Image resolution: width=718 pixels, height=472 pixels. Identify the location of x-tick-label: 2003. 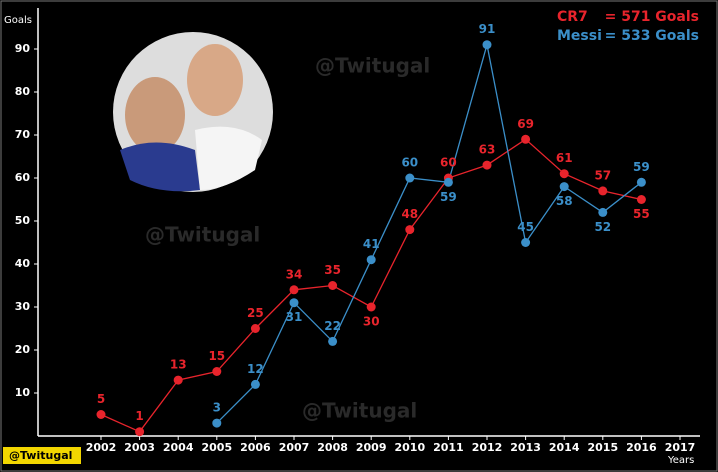
(139, 447).